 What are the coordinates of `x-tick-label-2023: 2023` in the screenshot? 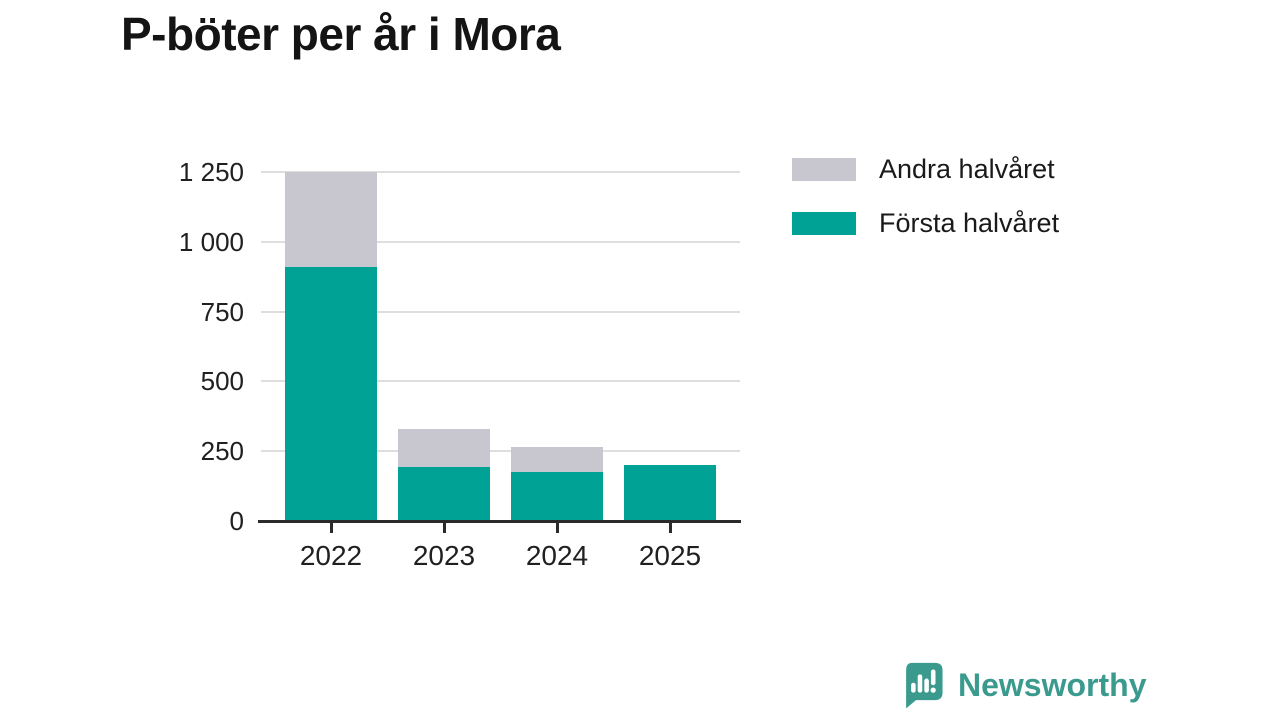 It's located at (444, 555).